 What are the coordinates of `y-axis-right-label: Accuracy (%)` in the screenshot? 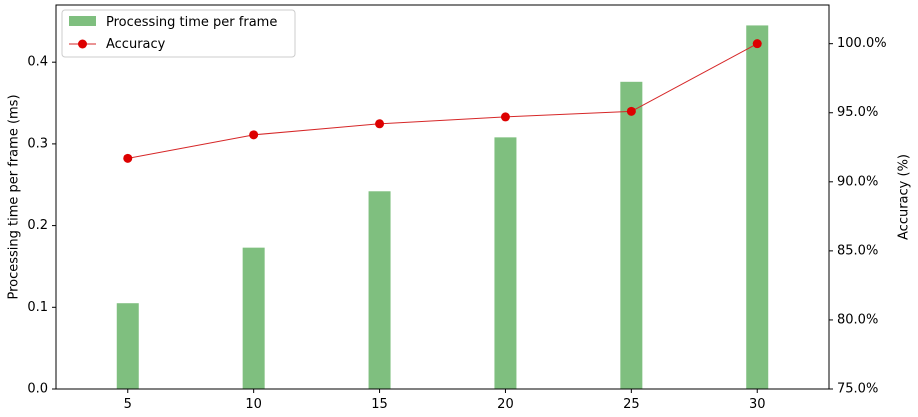 It's located at (904, 197).